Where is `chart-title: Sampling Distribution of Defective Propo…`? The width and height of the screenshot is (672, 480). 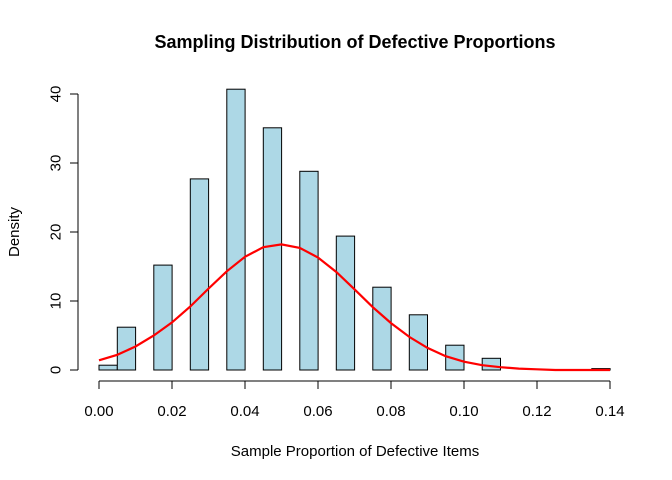
chart-title: Sampling Distribution of Defective Propo… is located at coordinates (354, 42).